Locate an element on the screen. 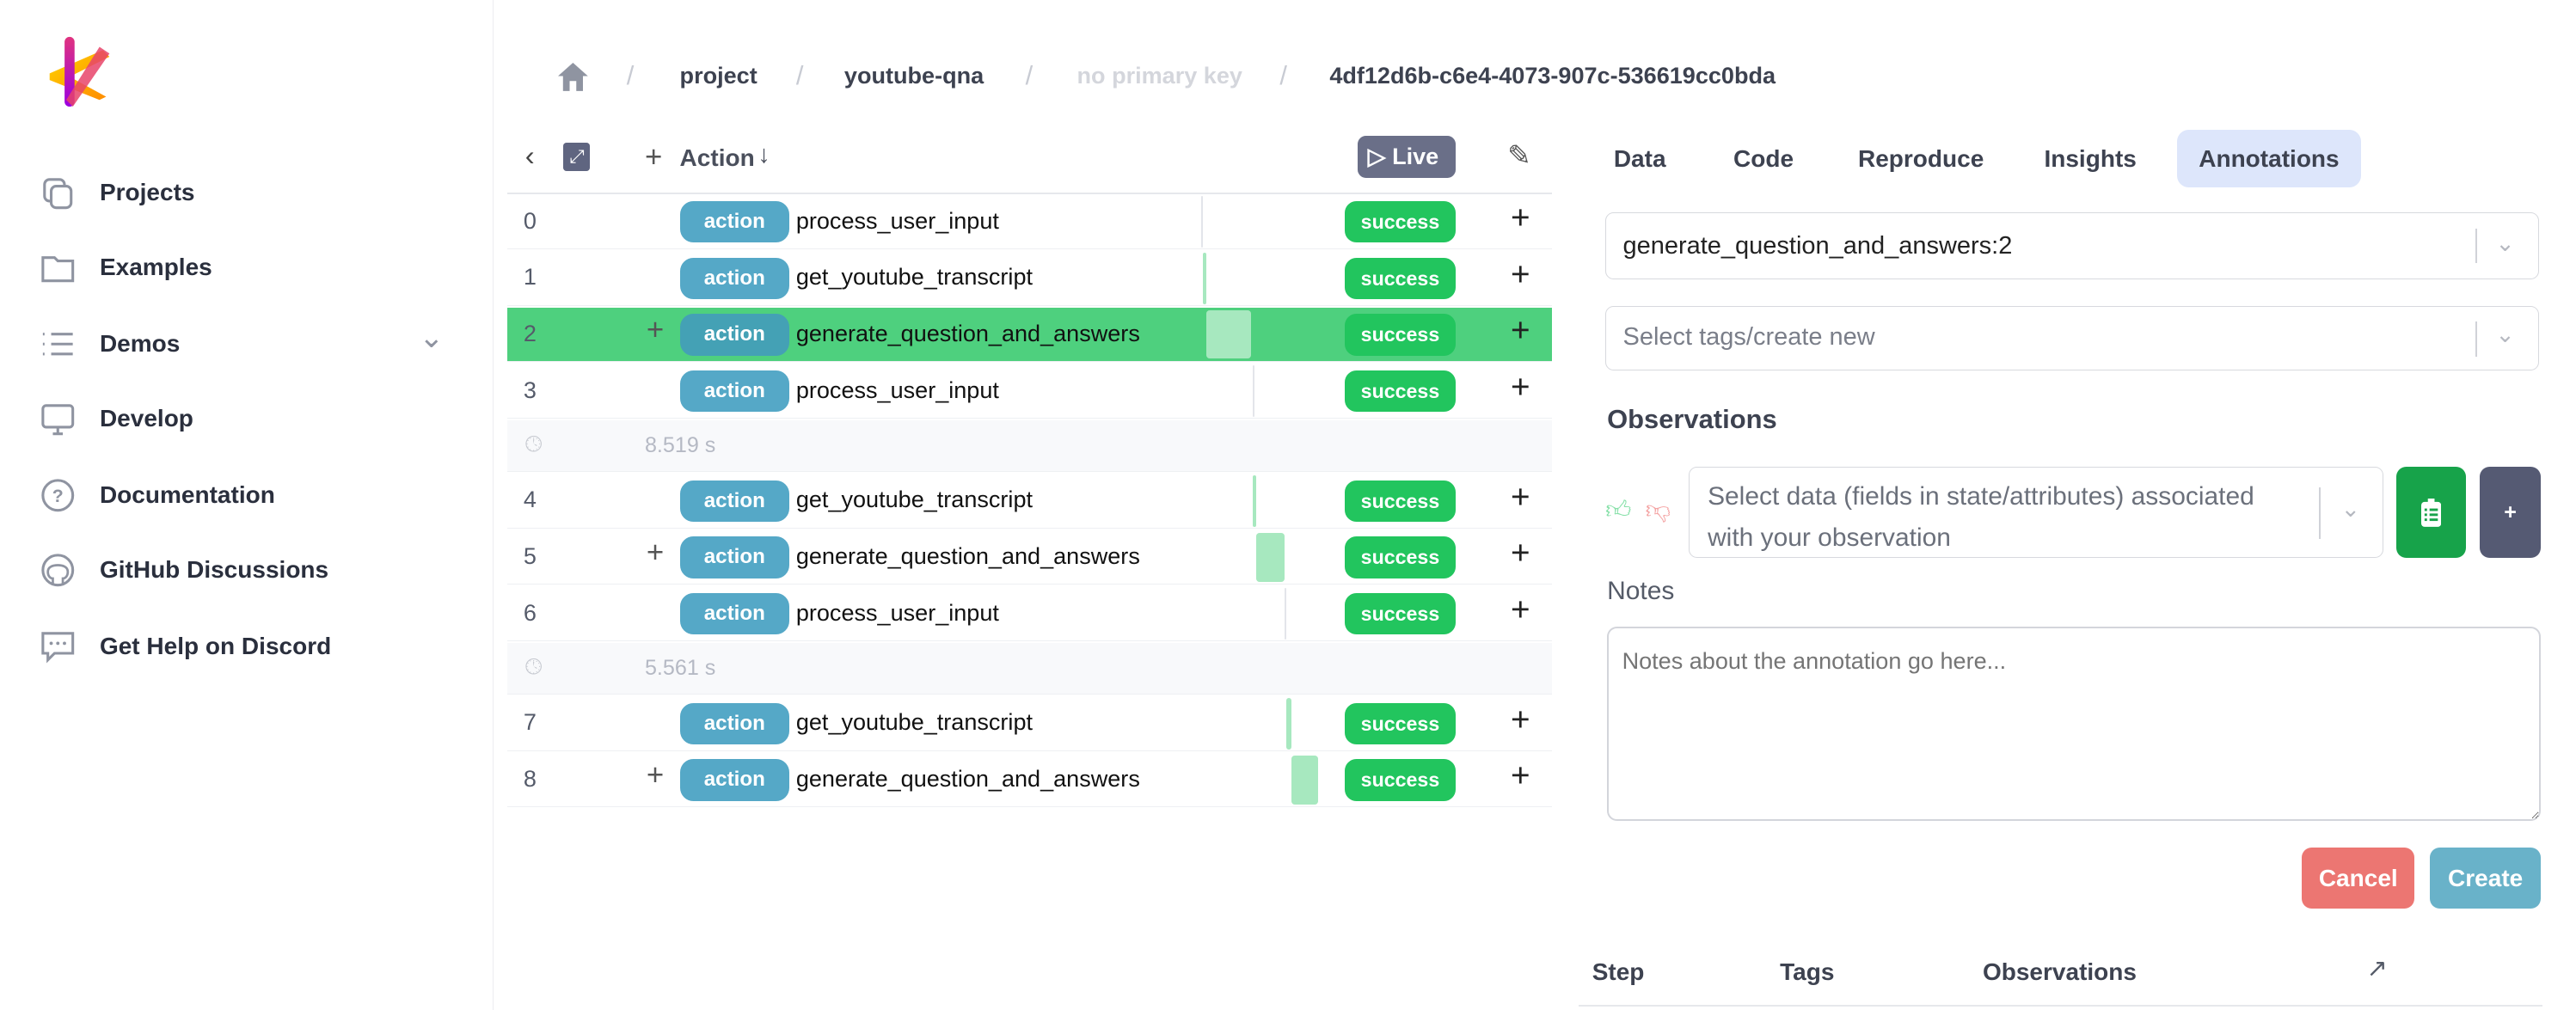 The width and height of the screenshot is (2576, 1010). play-icon: ▷ is located at coordinates (1376, 157).